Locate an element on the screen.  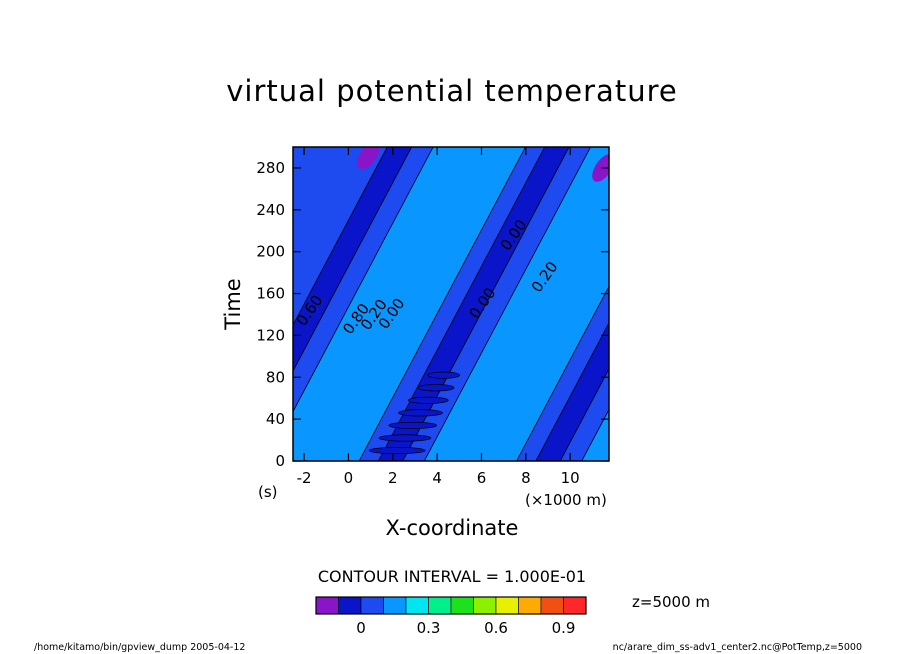
y-tick-label: 120 is located at coordinates (270, 335).